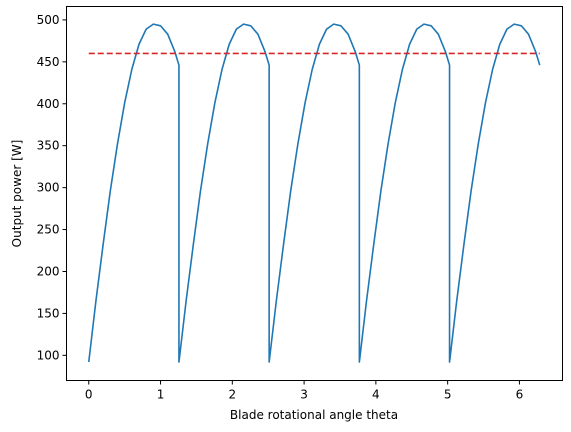 Image resolution: width=571 pixels, height=432 pixels. I want to click on y-tick-label: 500, so click(48, 20).